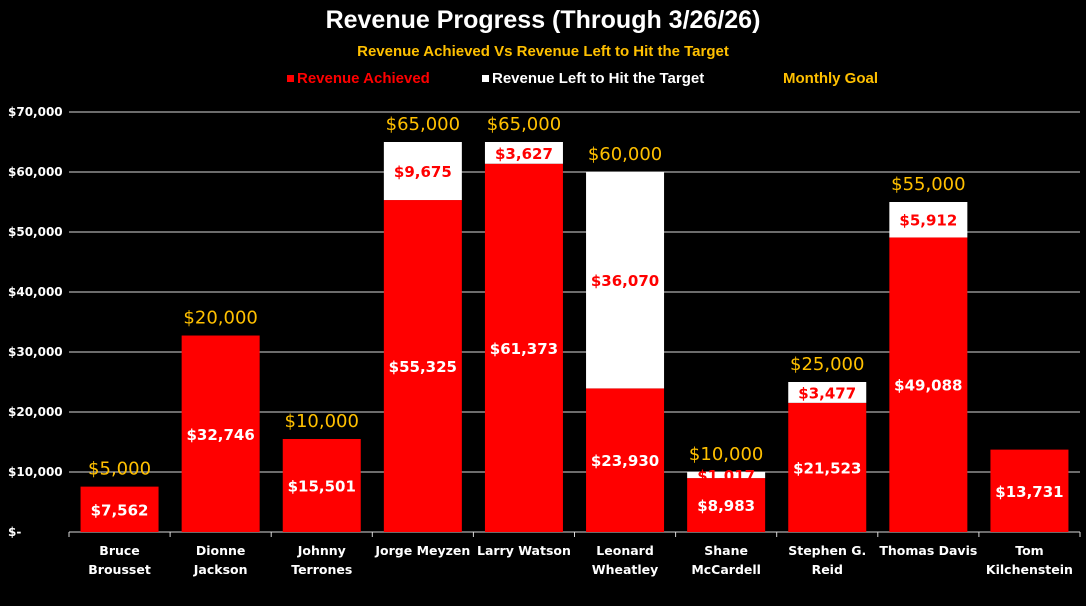 Image resolution: width=1086 pixels, height=606 pixels. What do you see at coordinates (119, 469) in the screenshot?
I see `goal-value-label: $5,000` at bounding box center [119, 469].